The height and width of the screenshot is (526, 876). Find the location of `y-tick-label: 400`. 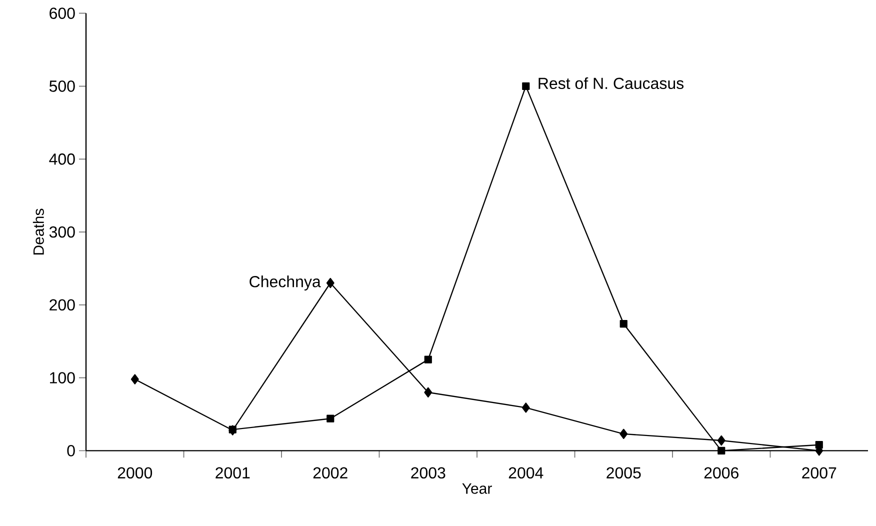

y-tick-label: 400 is located at coordinates (62, 159).